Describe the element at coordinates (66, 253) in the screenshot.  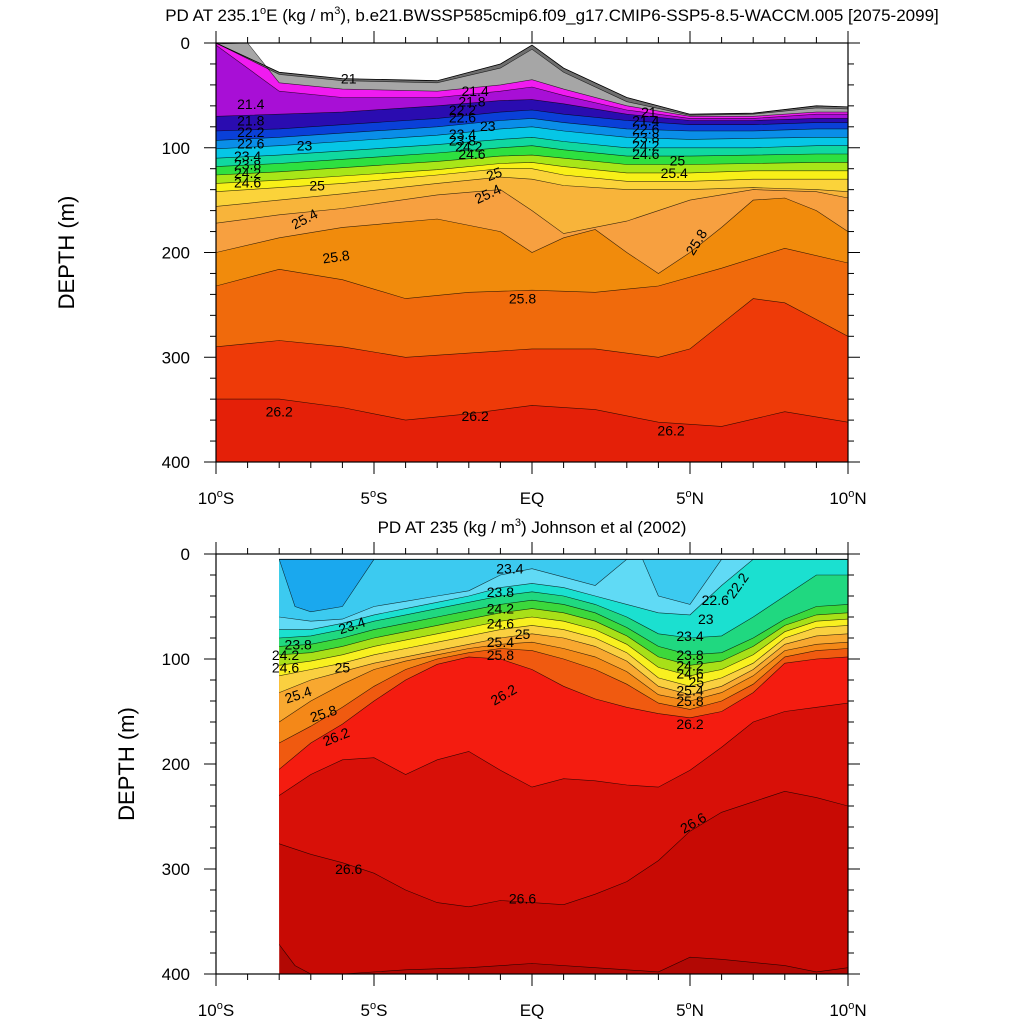
I see `y-axis-label: DEPTH (m)` at that location.